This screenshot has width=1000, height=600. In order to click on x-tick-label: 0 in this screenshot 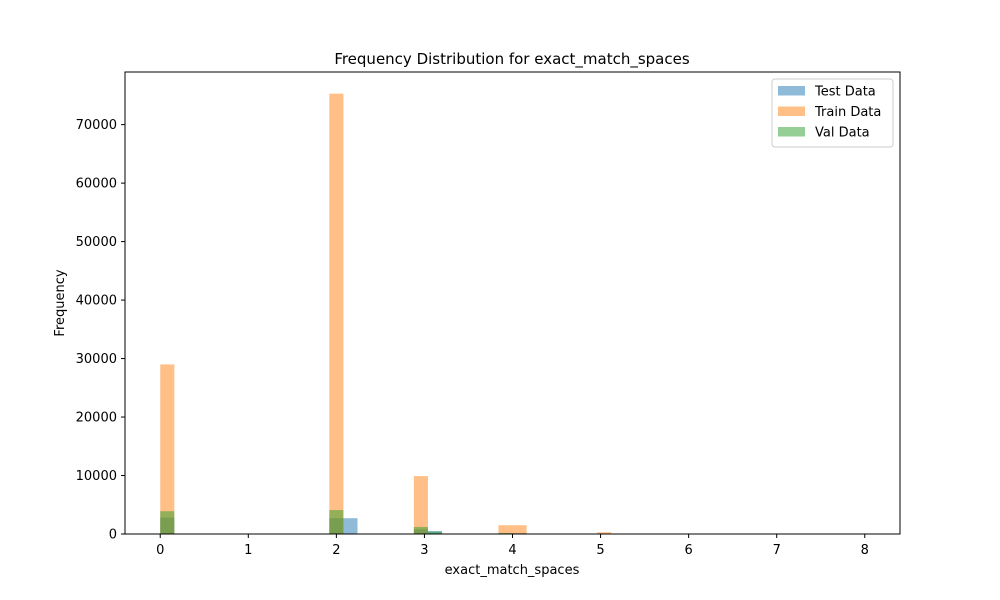, I will do `click(160, 550)`.